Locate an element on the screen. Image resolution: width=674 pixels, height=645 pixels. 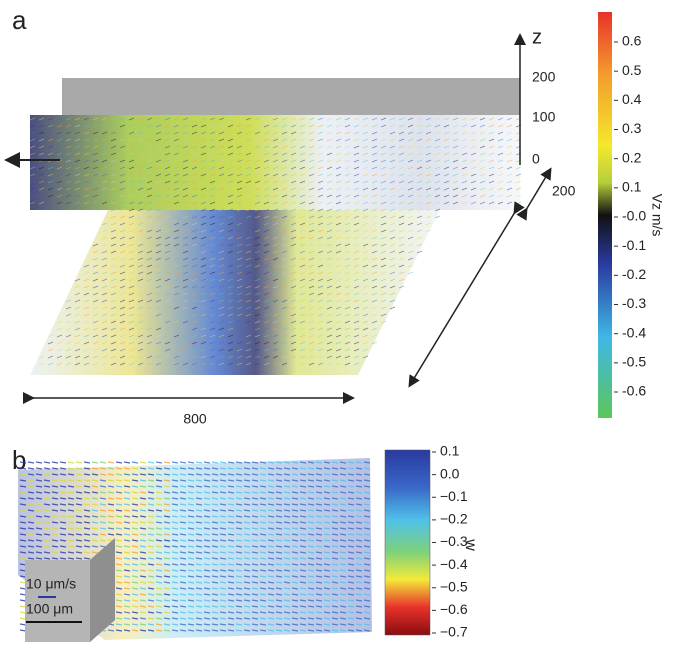
colorbar-tick-label: −0.2 is located at coordinates (454, 519).